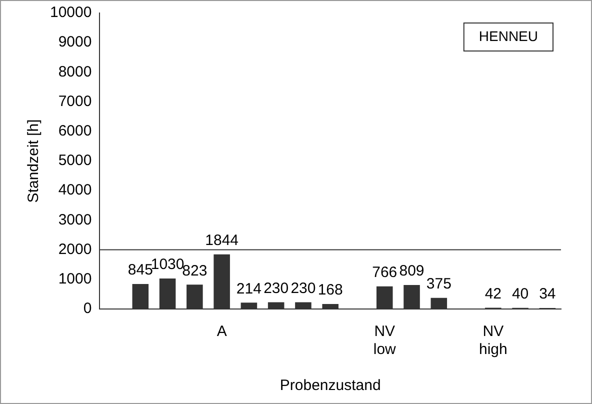  Describe the element at coordinates (75, 131) in the screenshot. I see `y-tick-label: 6000` at that location.